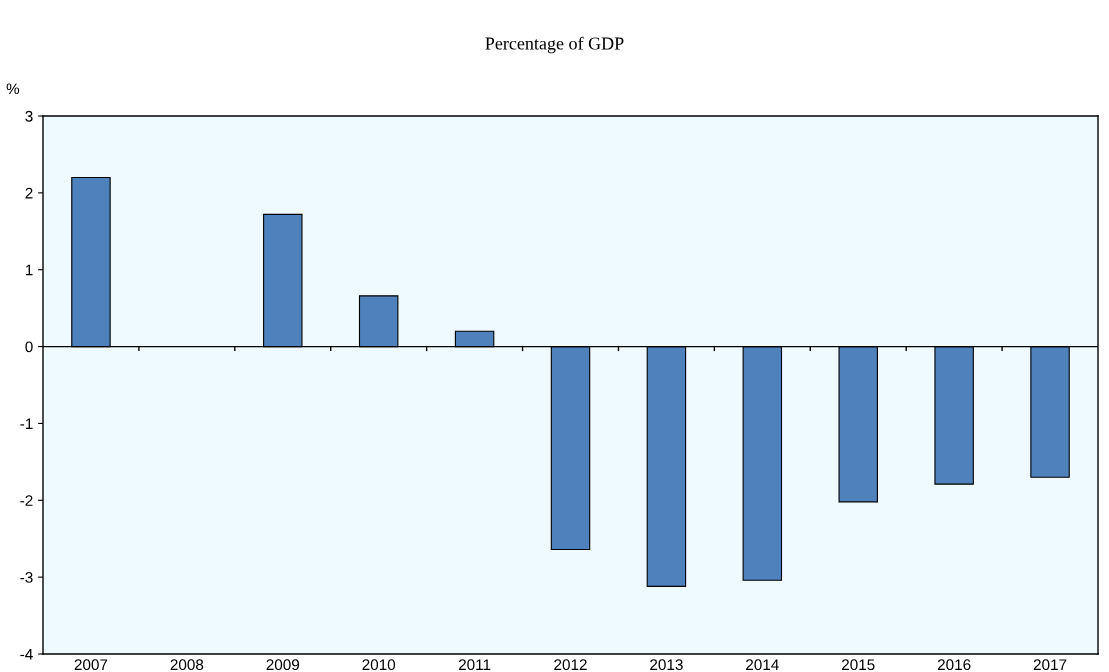 This screenshot has width=1109, height=672. Describe the element at coordinates (554, 45) in the screenshot. I see `chart-title: Percentage of GDP` at that location.